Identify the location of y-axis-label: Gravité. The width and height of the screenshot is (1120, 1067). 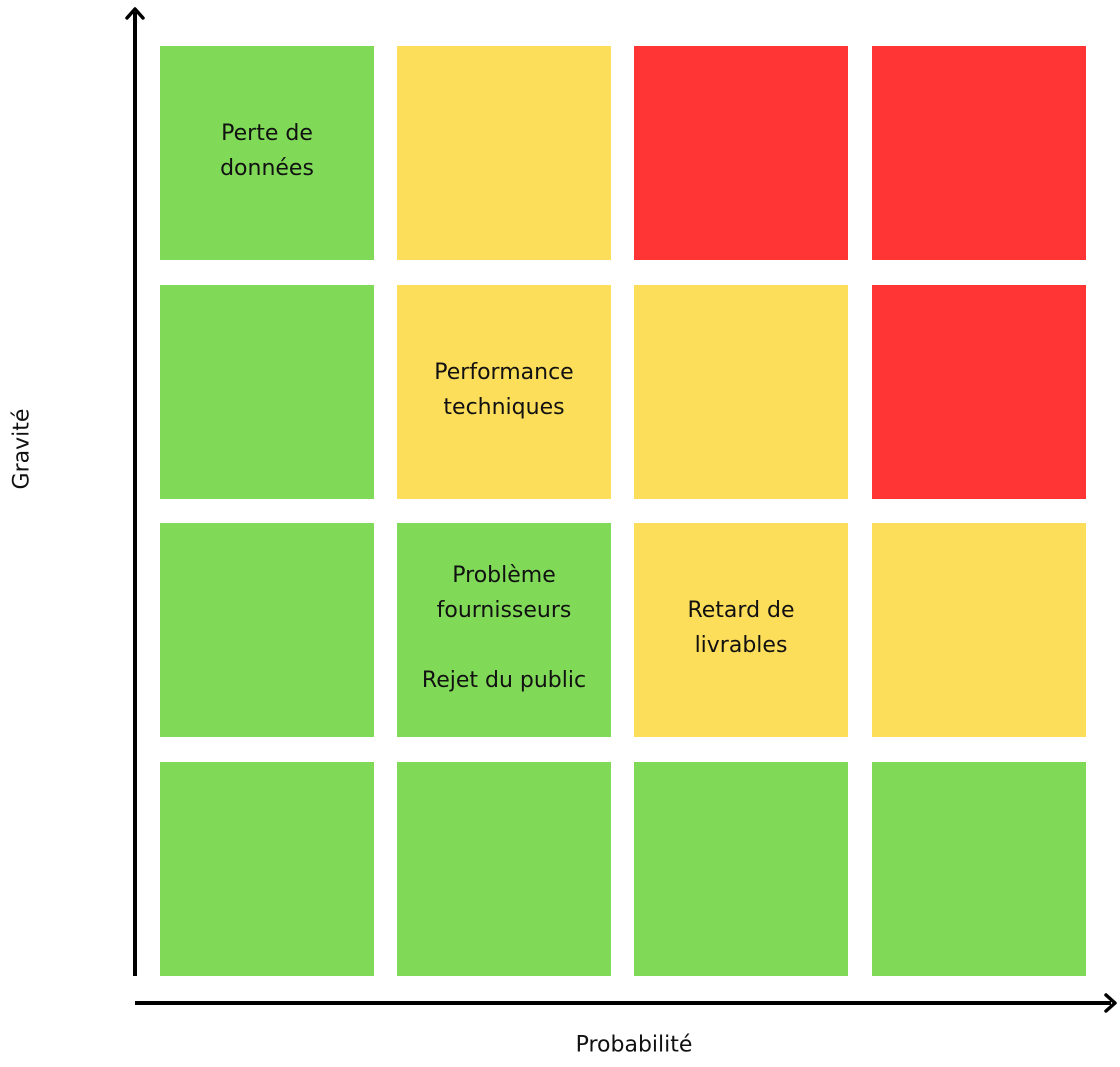
(22, 449).